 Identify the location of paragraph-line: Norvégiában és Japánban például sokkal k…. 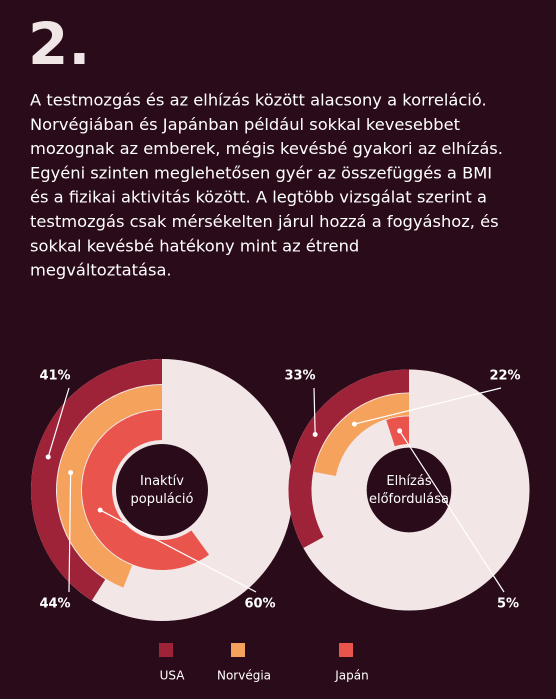
(245, 124).